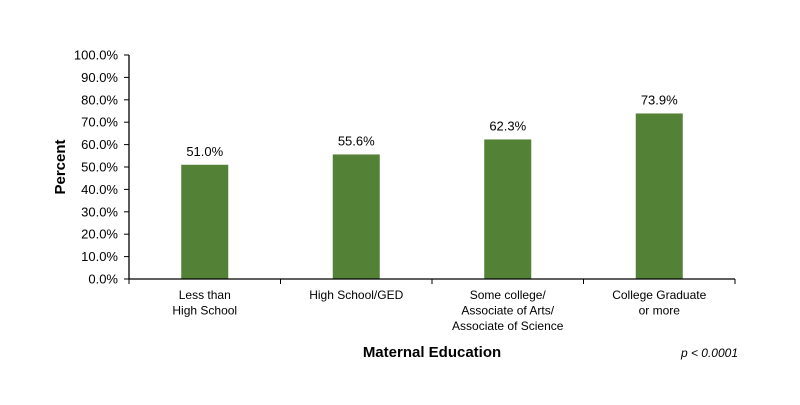 This screenshot has height=405, width=800. I want to click on y-tick-label: 10.0%, so click(99, 256).